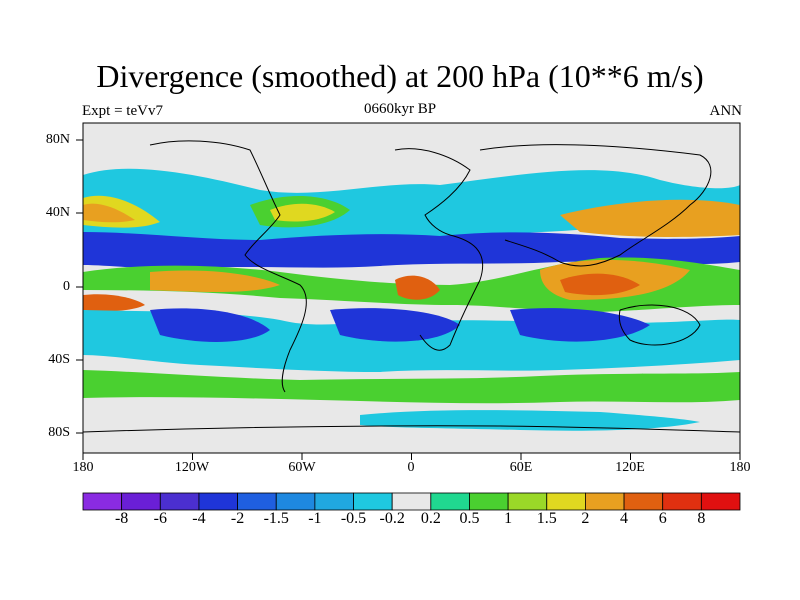 This screenshot has height=600, width=800. What do you see at coordinates (160, 518) in the screenshot?
I see `colorbar-label: -6` at bounding box center [160, 518].